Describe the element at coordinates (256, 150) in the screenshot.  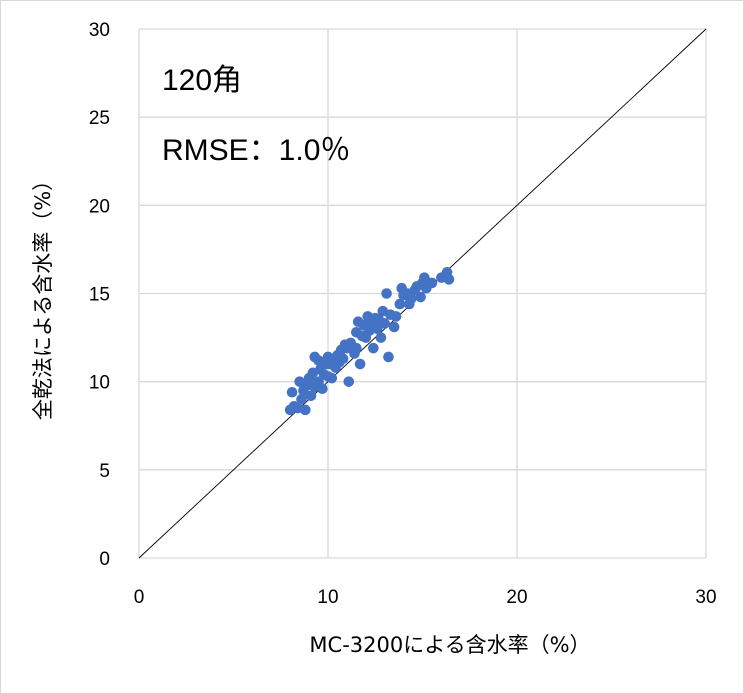
I see `rmse-annotation: RMSE：1.0％` at that location.